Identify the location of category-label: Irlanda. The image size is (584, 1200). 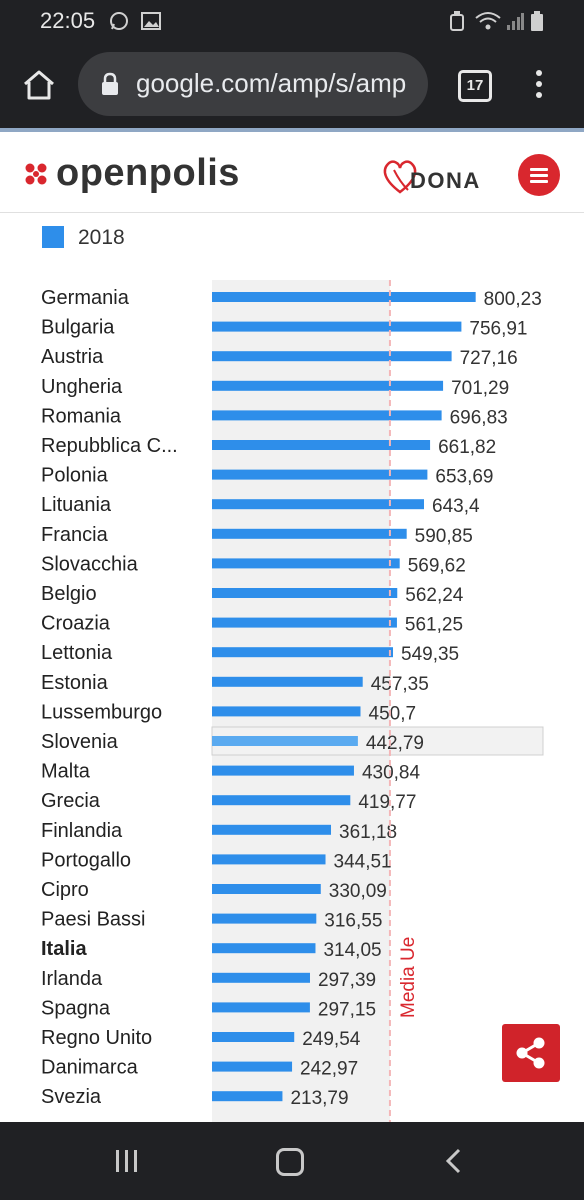
(72, 979).